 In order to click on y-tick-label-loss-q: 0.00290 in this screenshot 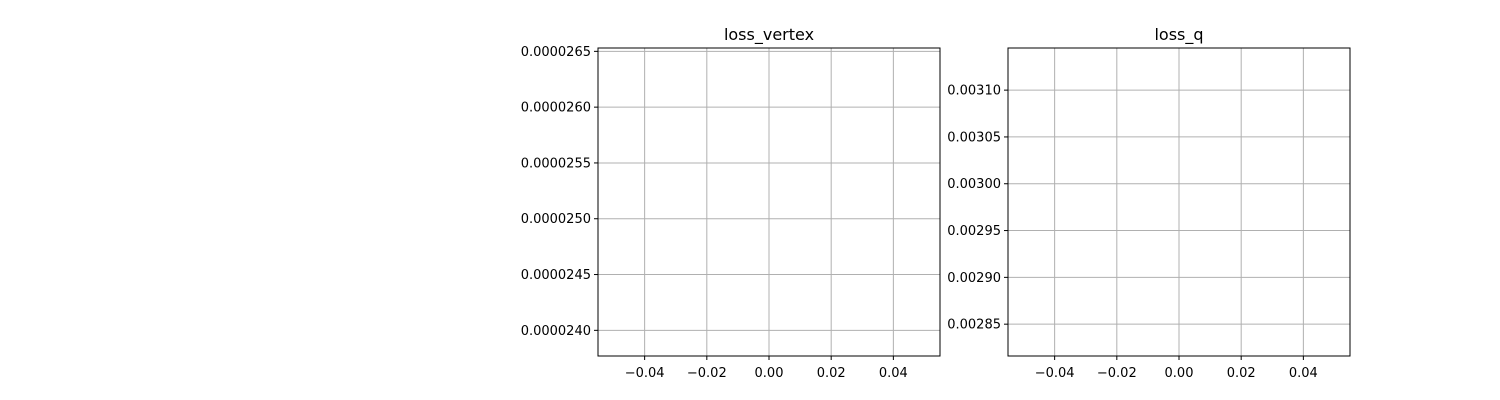, I will do `click(974, 278)`.